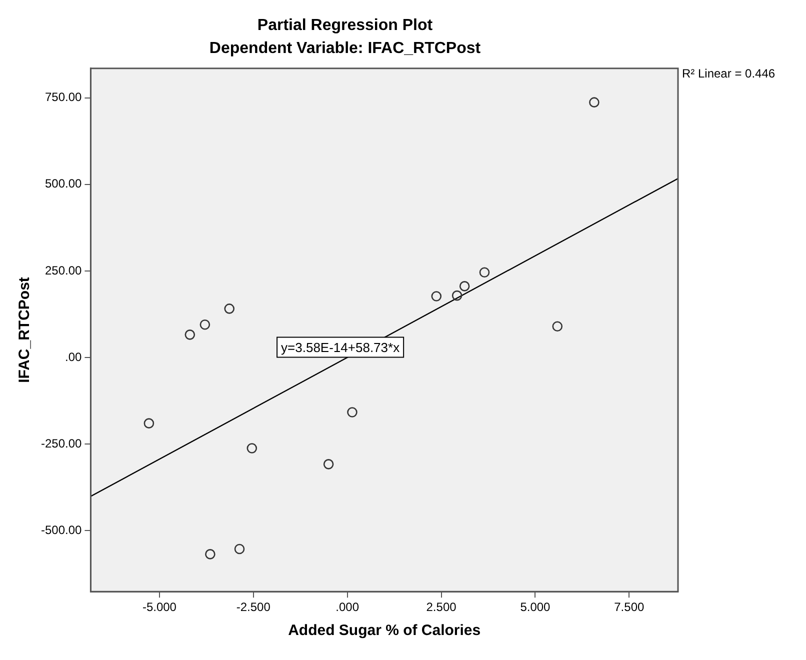  What do you see at coordinates (441, 607) in the screenshot?
I see `x-tick-label: 2.500` at bounding box center [441, 607].